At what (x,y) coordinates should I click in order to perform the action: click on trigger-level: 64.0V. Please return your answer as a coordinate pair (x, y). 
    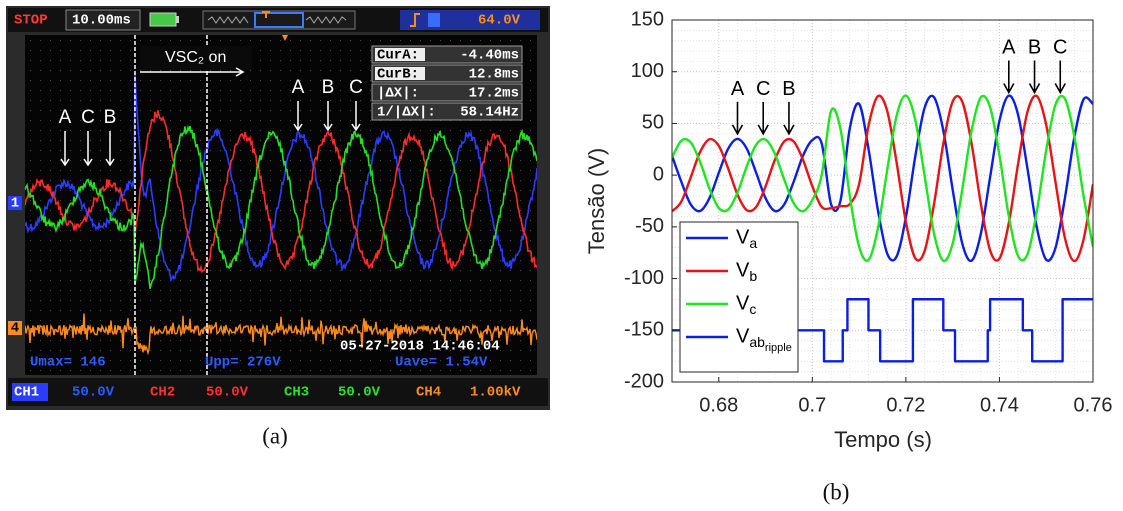
    Looking at the image, I should click on (499, 21).